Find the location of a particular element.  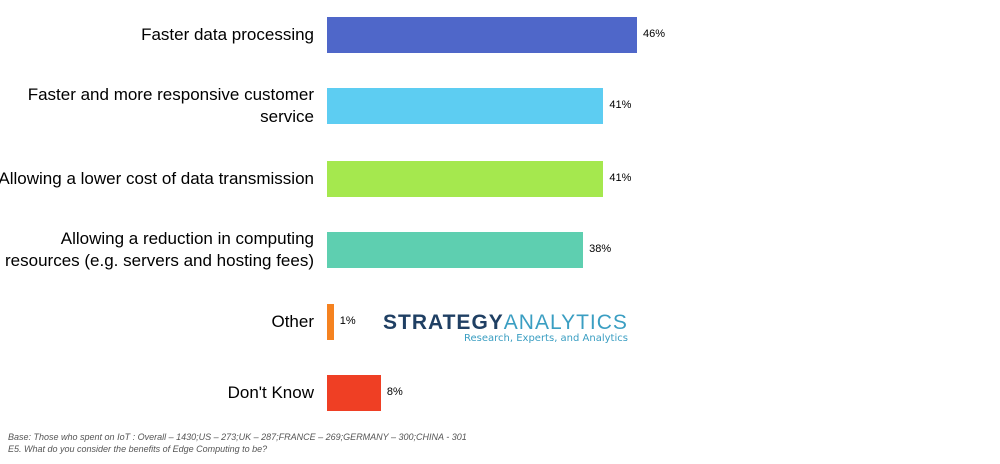

category-label: Other is located at coordinates (292, 321).